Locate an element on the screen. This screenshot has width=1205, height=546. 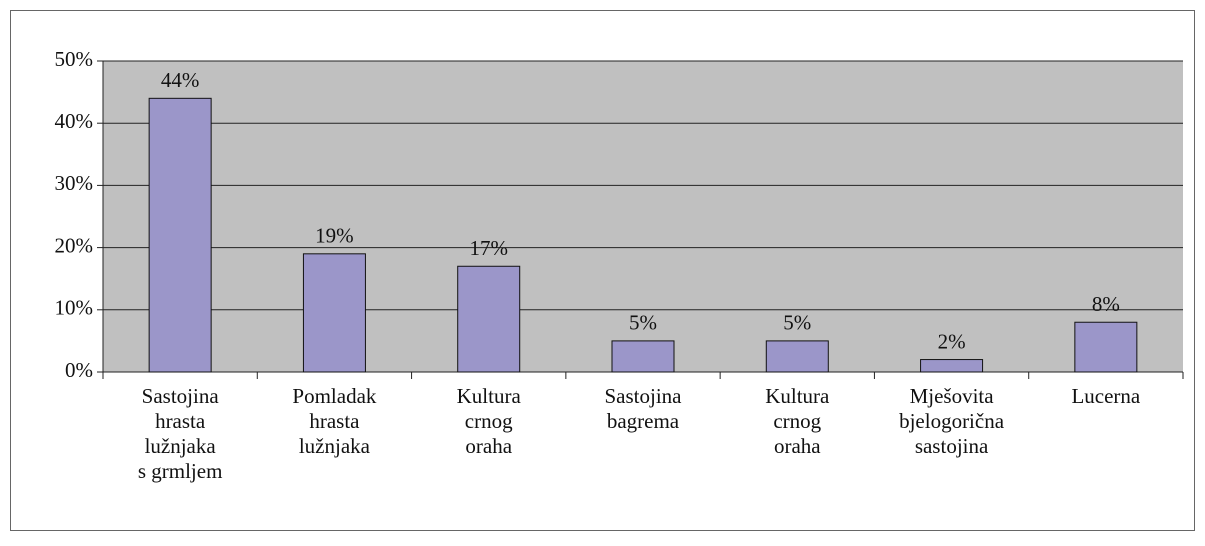
x-tick-label-box: Sastojina hrasta lužnjaka s grmljem is located at coordinates (180, 433).